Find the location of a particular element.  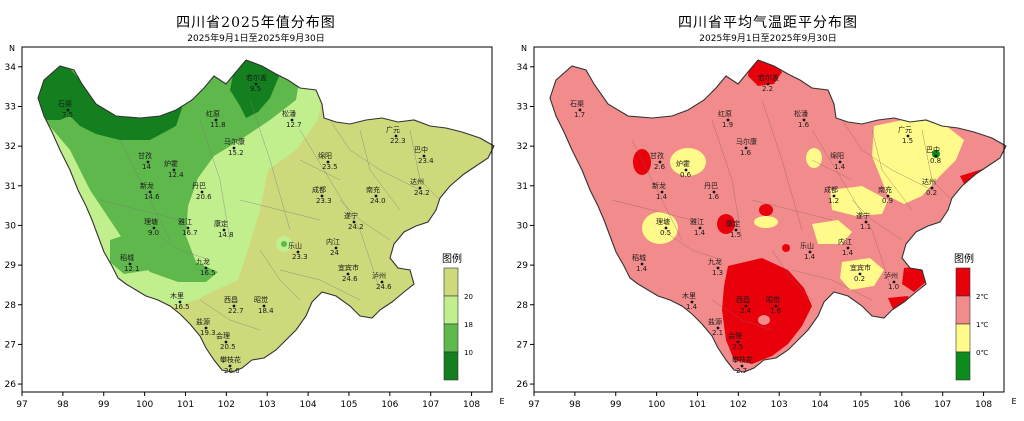

left-station-value: 24.6 is located at coordinates (384, 287).